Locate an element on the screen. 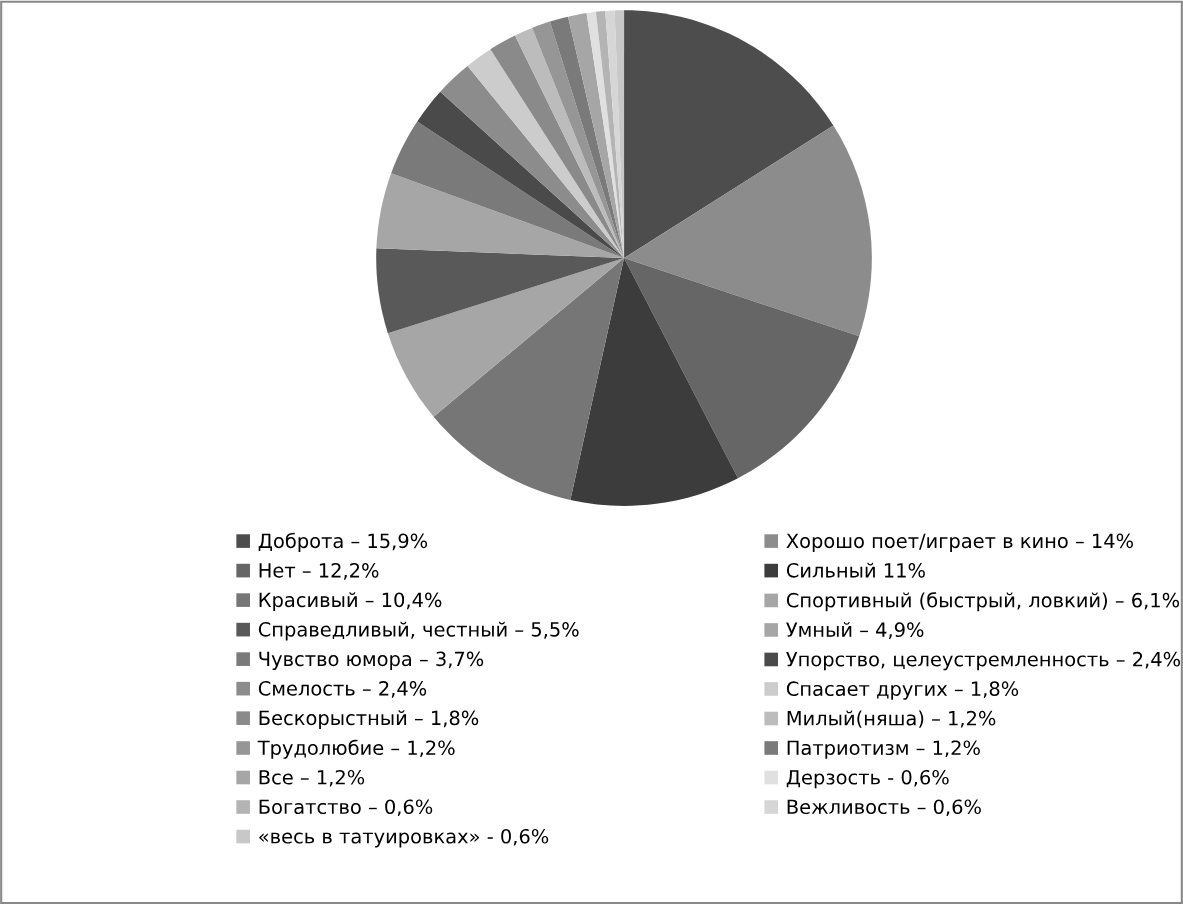 Image resolution: width=1183 pixels, height=904 pixels. legend-label: Справедливый, честный – 5,5% is located at coordinates (418, 631).